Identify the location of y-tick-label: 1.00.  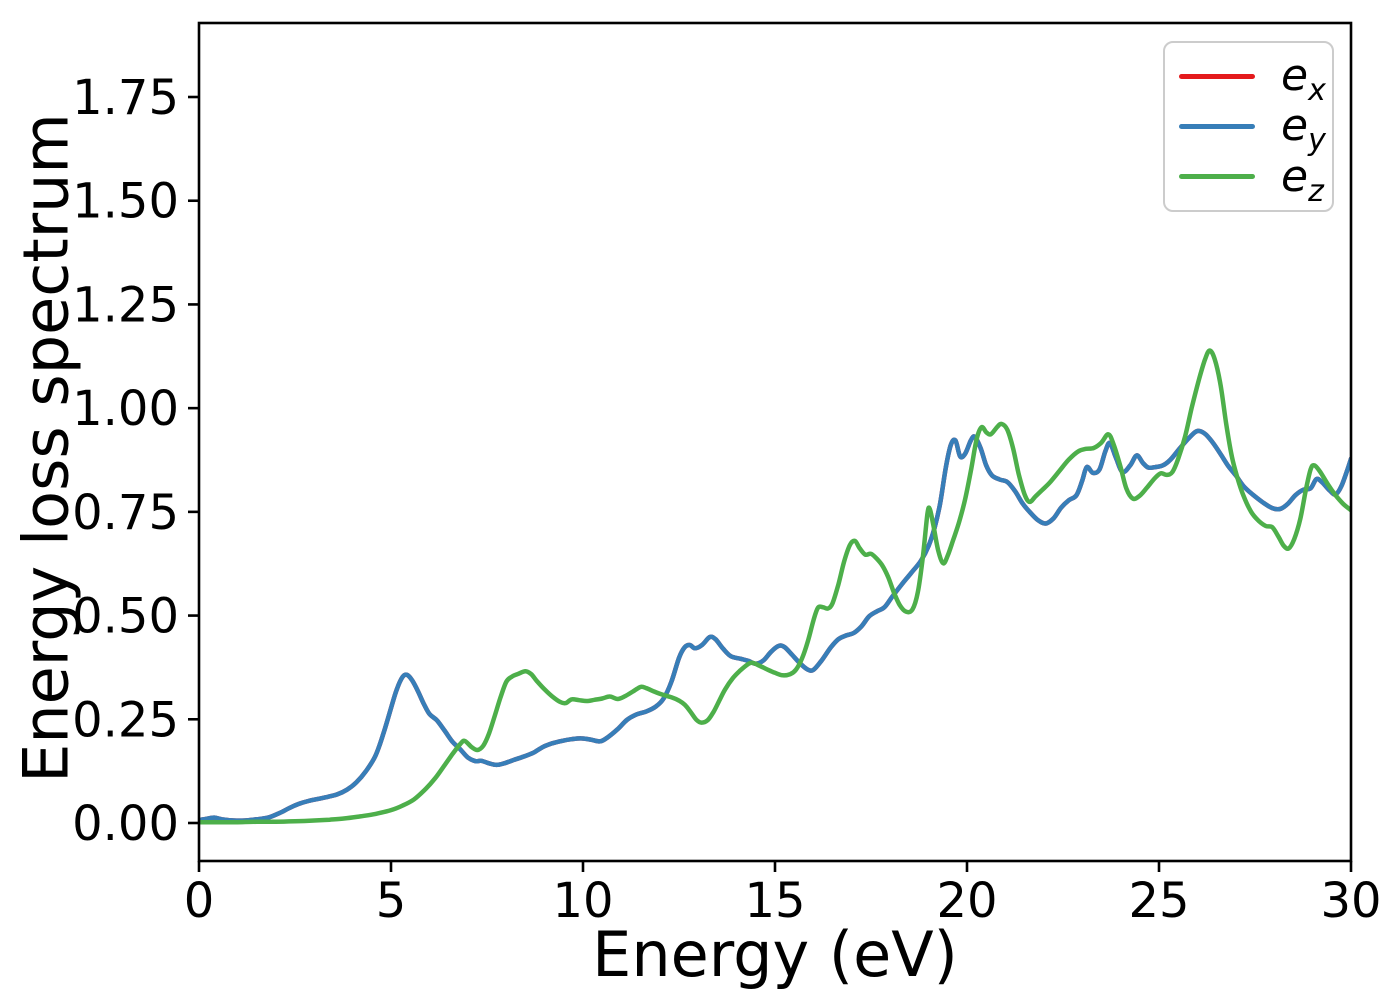
(125, 409).